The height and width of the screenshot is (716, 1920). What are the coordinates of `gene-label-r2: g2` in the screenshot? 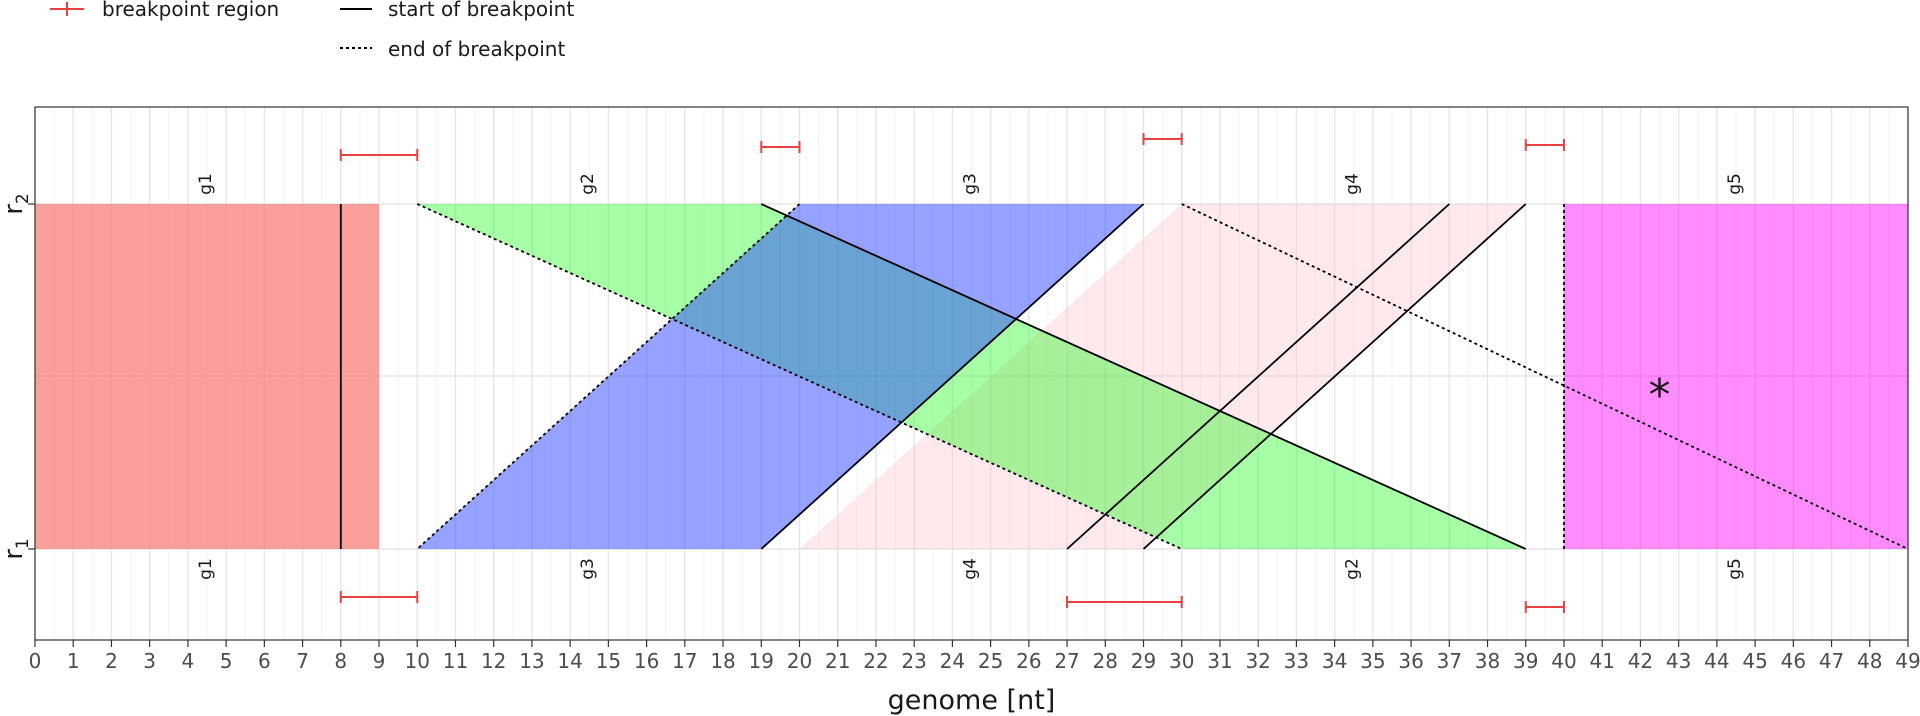 It's located at (588, 184).